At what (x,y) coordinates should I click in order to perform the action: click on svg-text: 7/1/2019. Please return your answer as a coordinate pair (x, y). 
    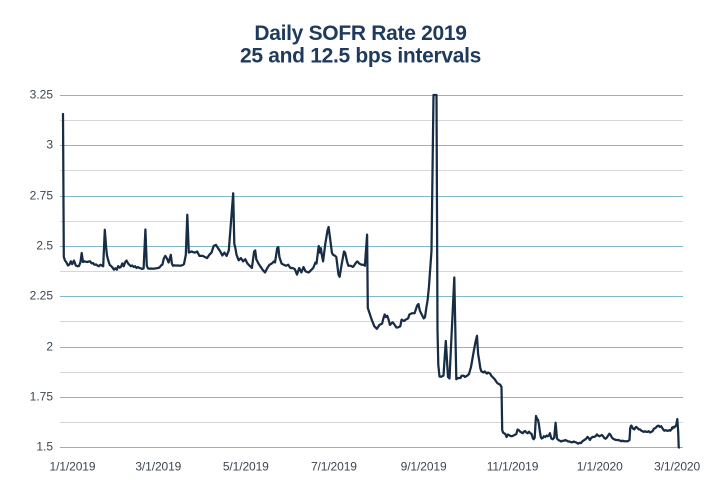
    Looking at the image, I should click on (334, 467).